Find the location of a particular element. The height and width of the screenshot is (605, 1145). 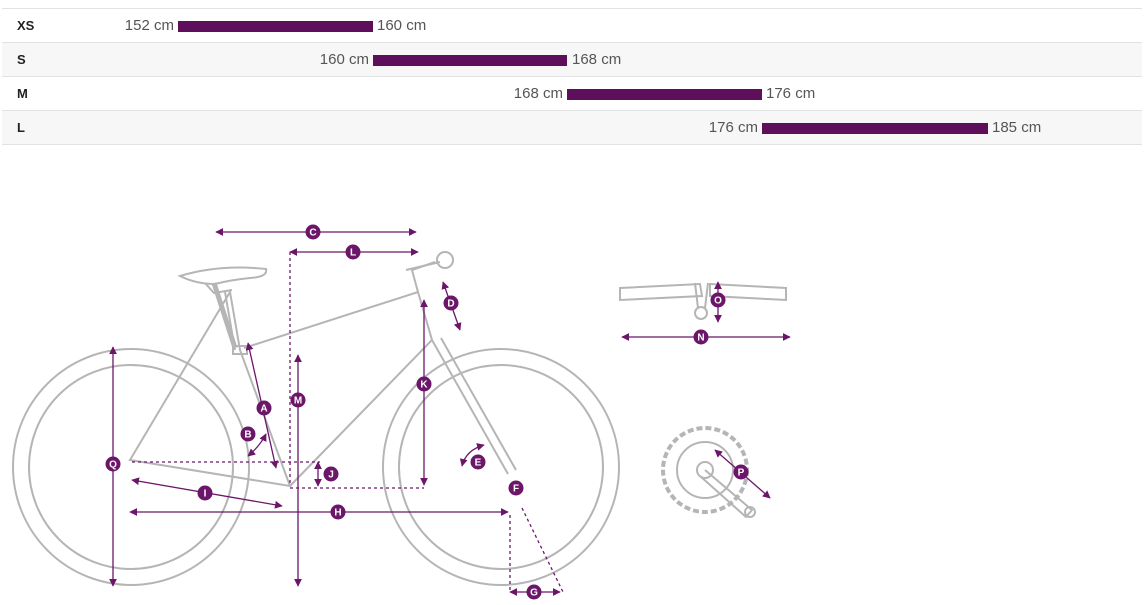

svg-text: G is located at coordinates (534, 593).